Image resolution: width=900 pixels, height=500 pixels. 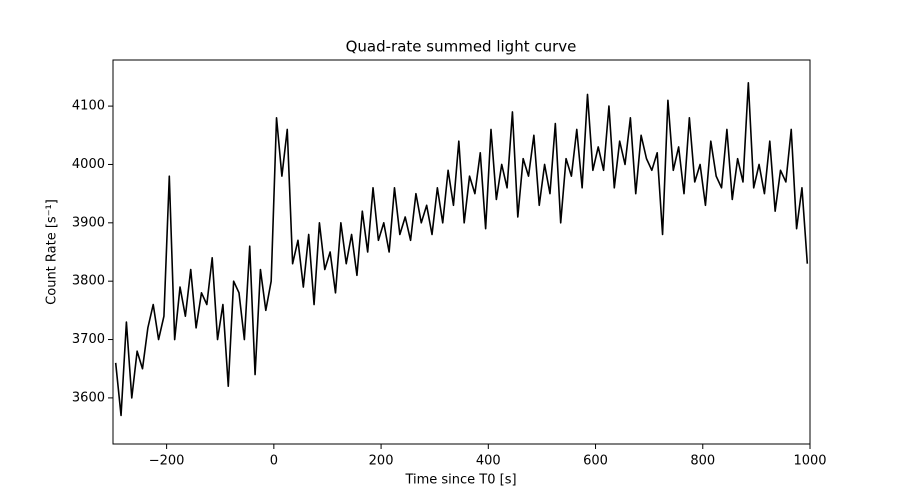 What do you see at coordinates (488, 461) in the screenshot?
I see `x-tick-label: 400` at bounding box center [488, 461].